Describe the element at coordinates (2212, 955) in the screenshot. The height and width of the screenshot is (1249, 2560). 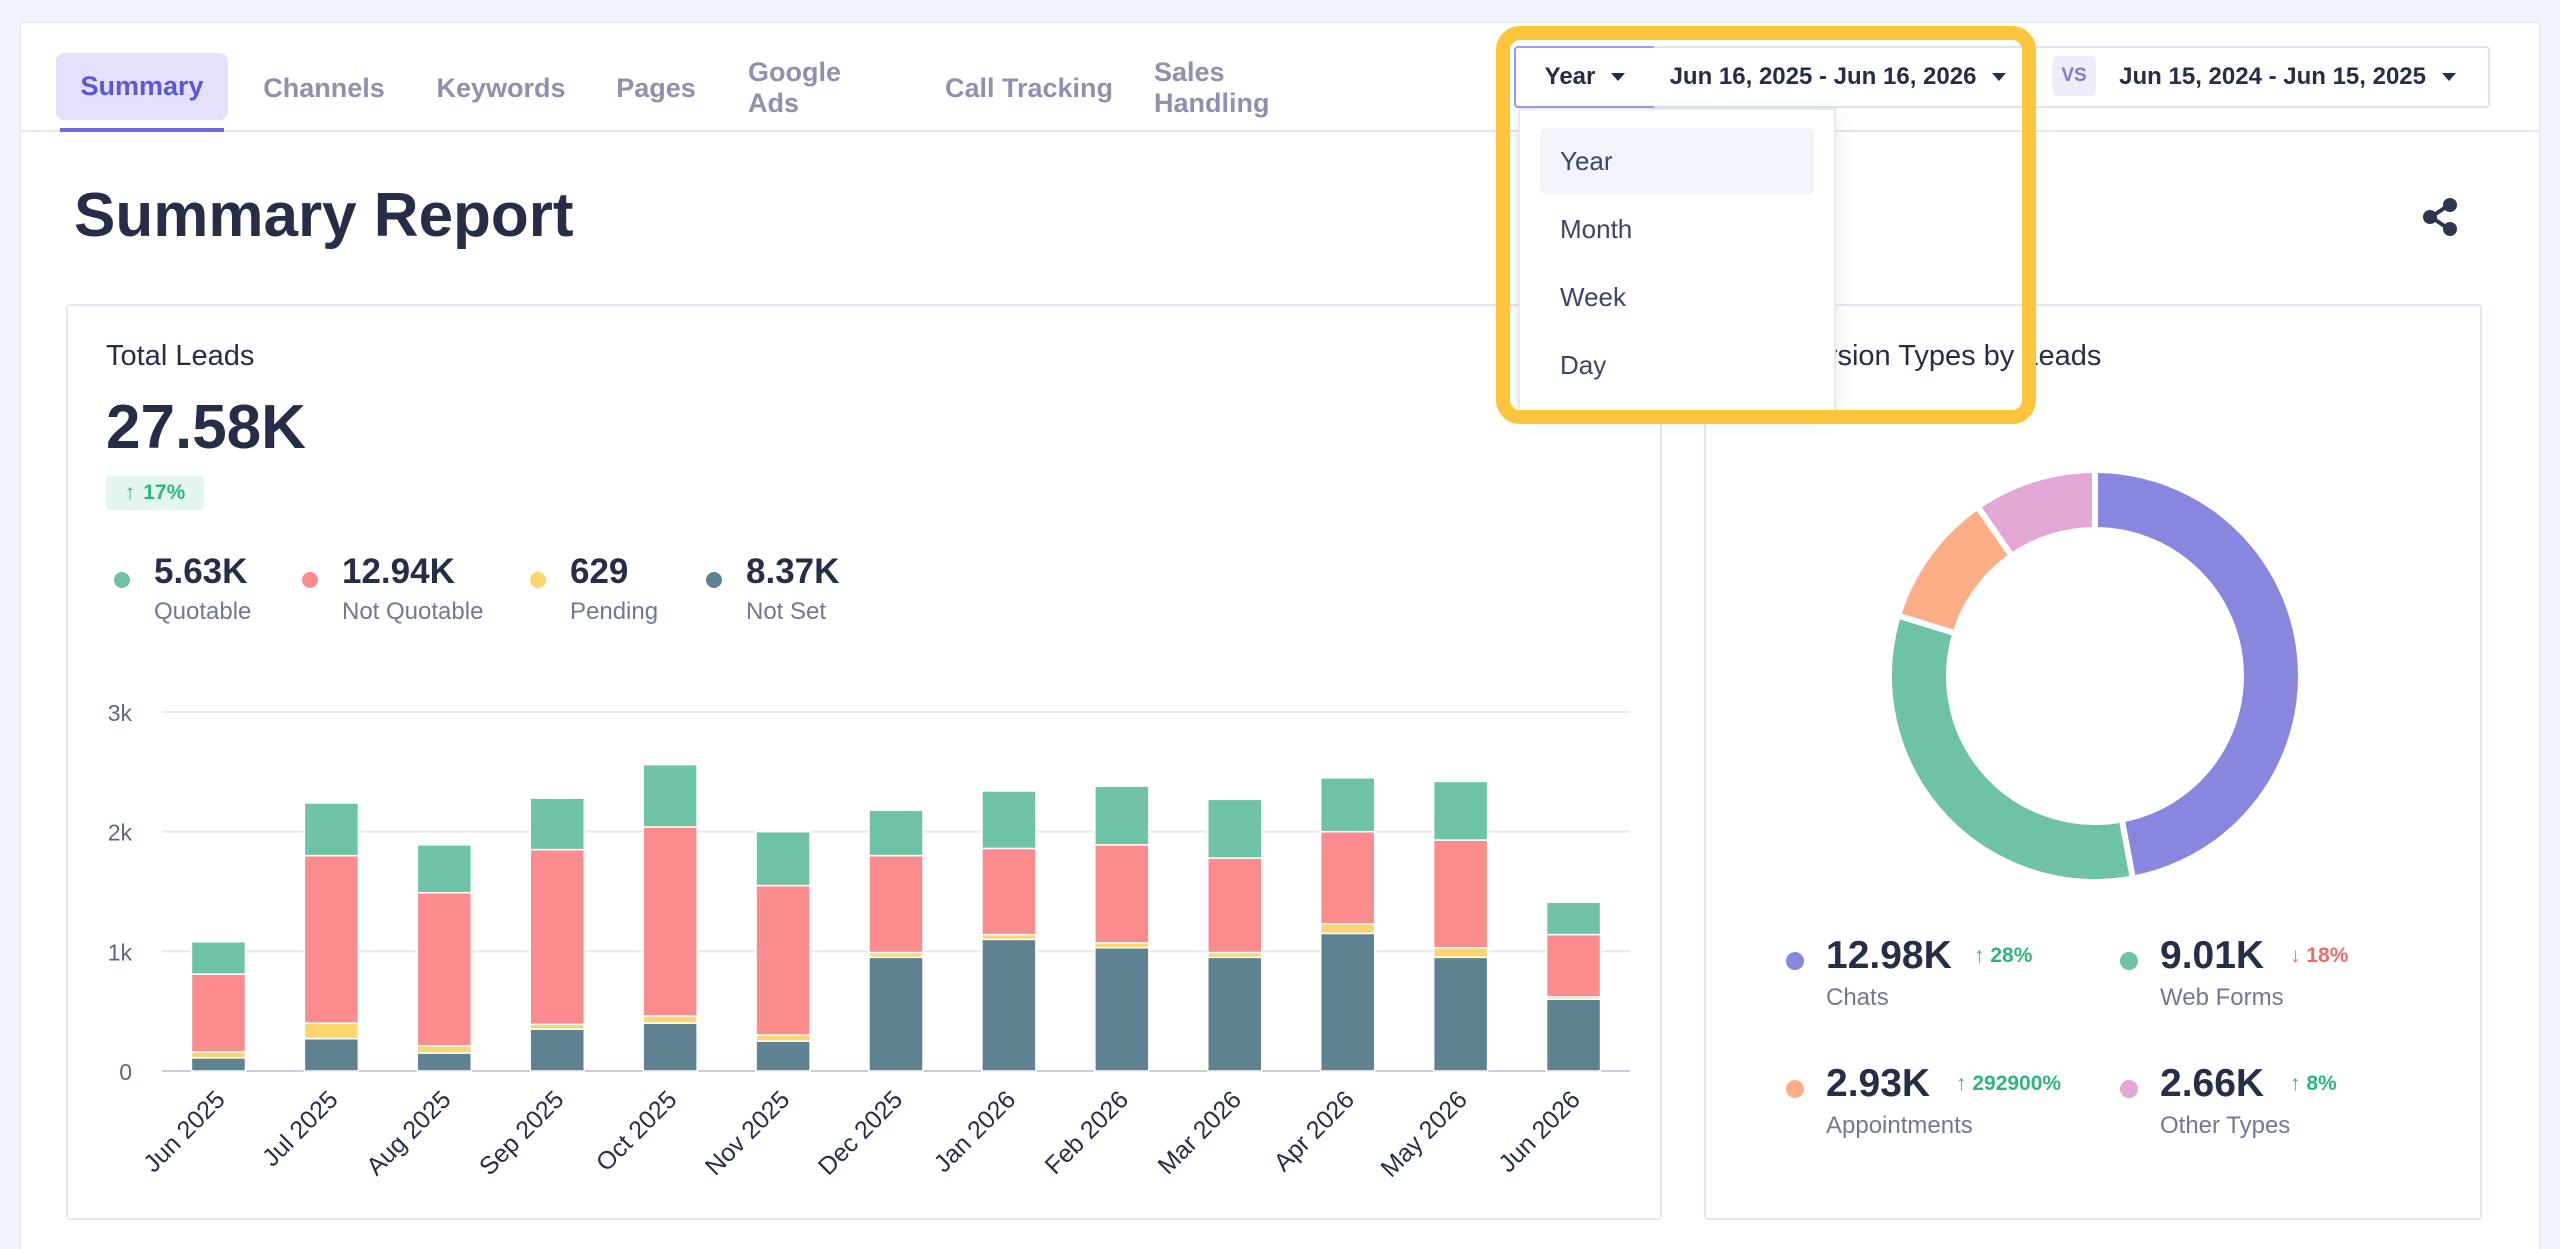
I see `stat-value: 9.01K` at that location.